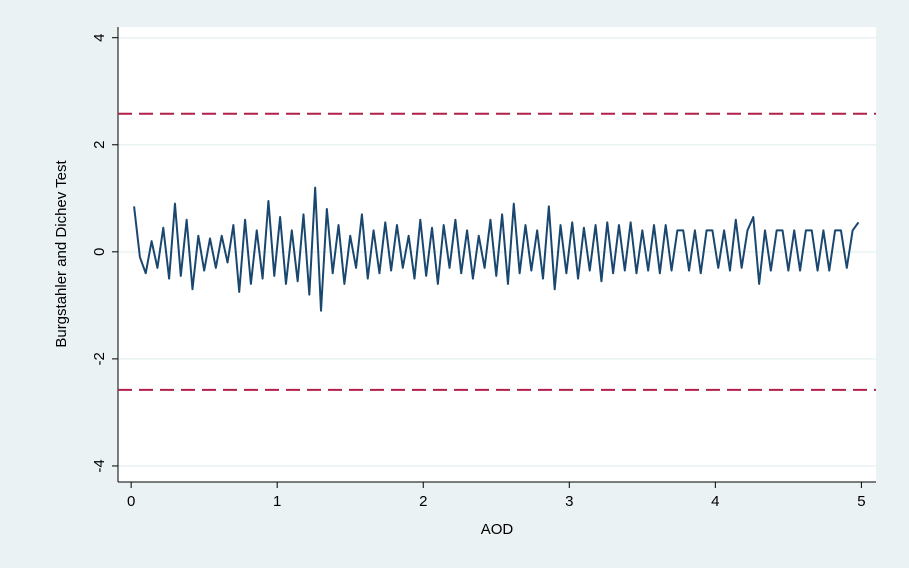 The width and height of the screenshot is (909, 568). What do you see at coordinates (61, 254) in the screenshot?
I see `y-axis-label: Burgstahler and Dichev Test` at bounding box center [61, 254].